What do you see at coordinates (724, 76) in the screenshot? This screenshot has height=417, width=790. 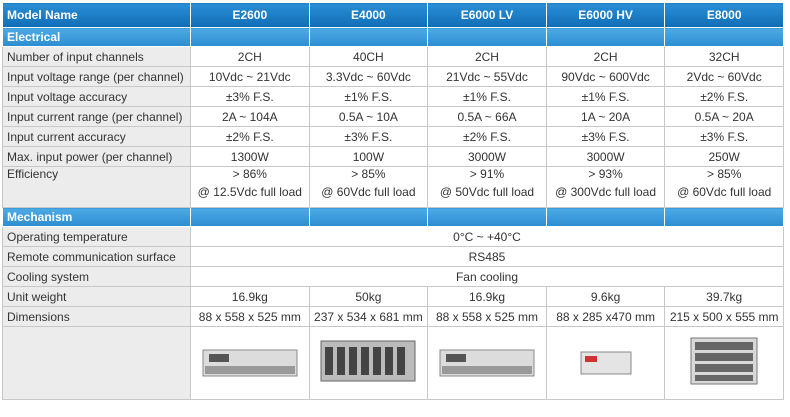 I see `value-cell: 2Vdc ~ 60Vdc` at bounding box center [724, 76].